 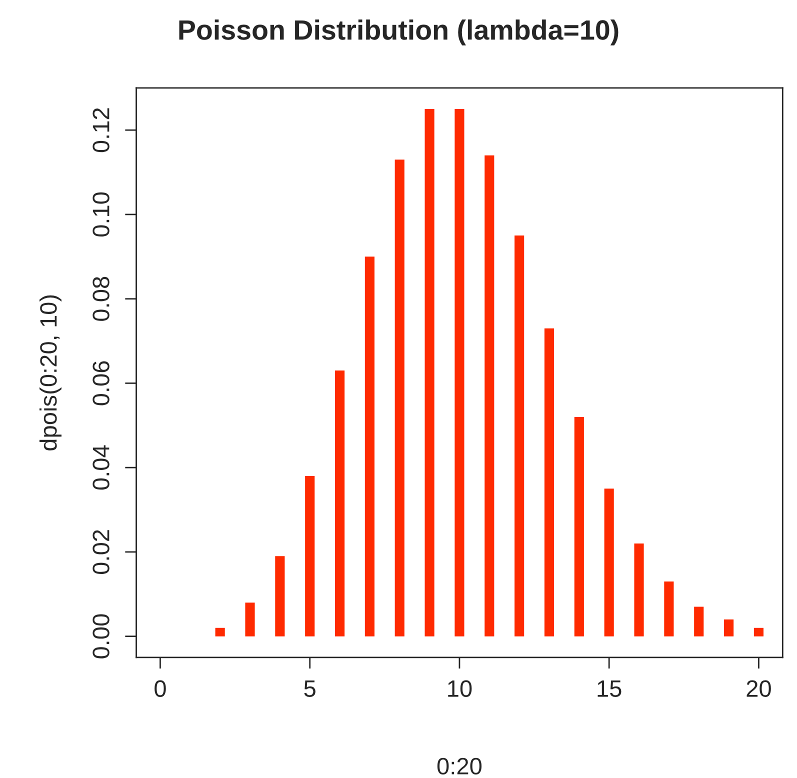 What do you see at coordinates (459, 766) in the screenshot?
I see `x-axis-title: 0:20` at bounding box center [459, 766].